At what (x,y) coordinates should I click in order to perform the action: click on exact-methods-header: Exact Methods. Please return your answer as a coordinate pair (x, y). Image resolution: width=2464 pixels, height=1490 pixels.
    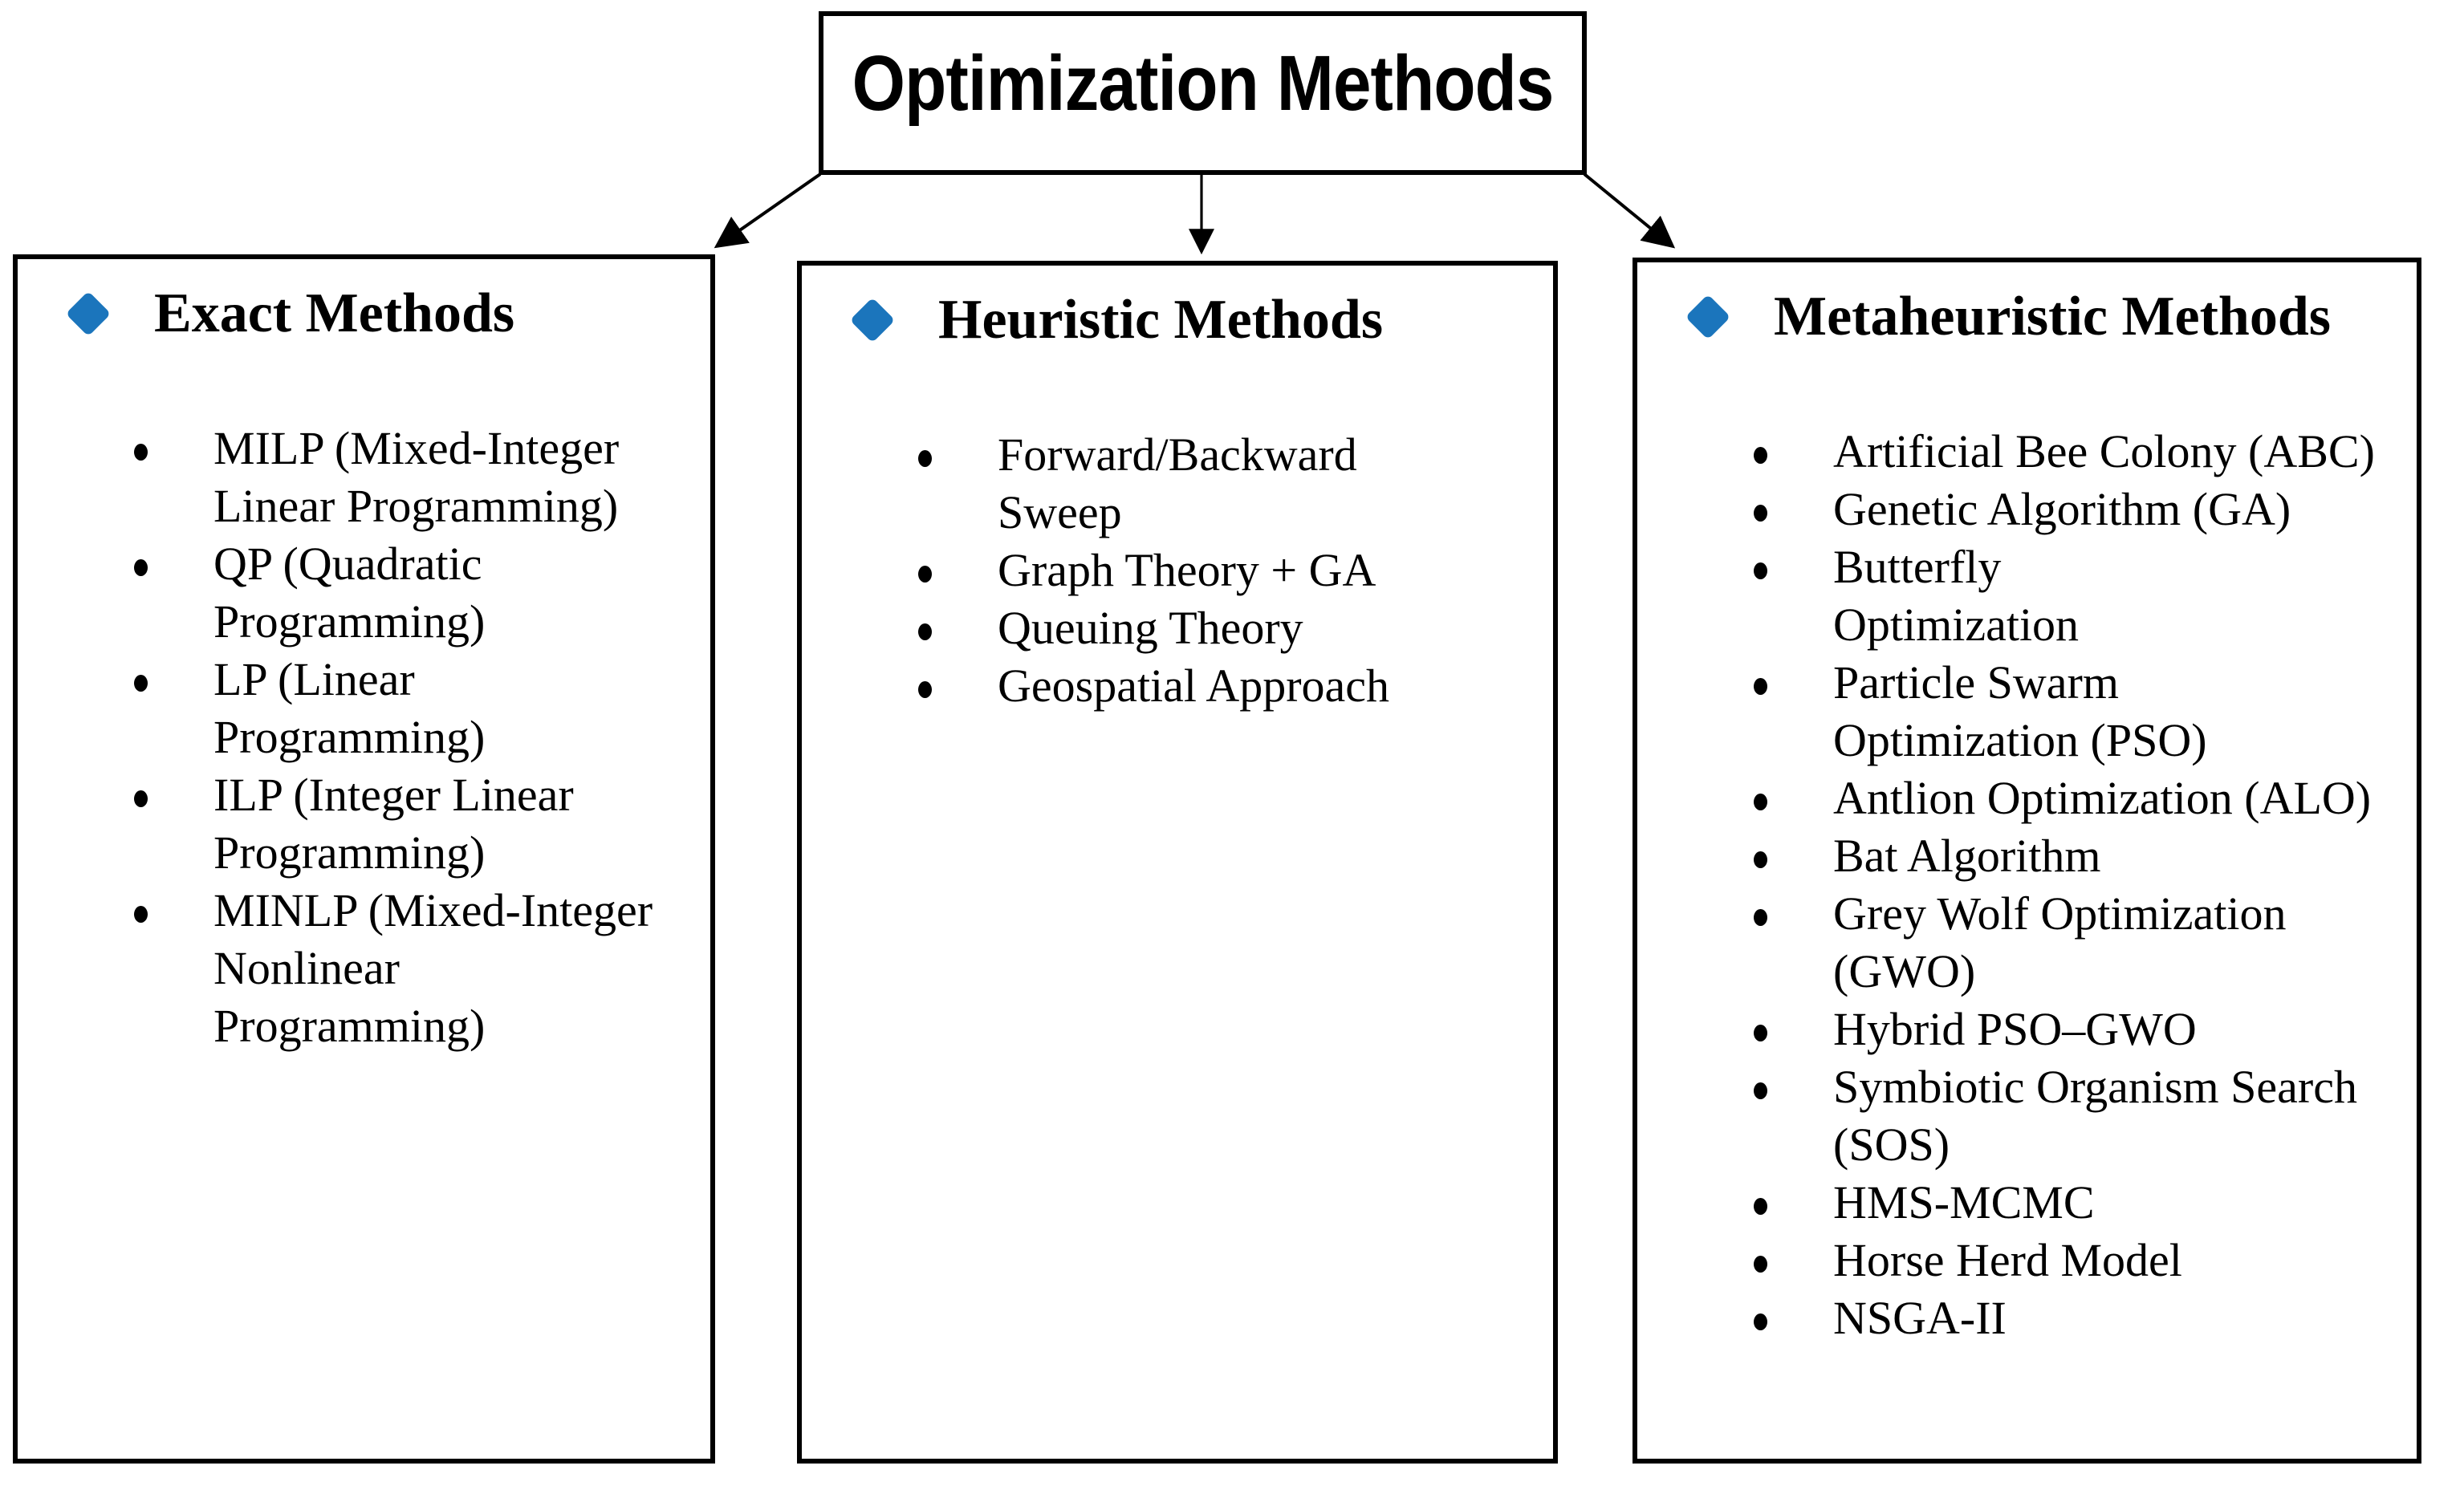
    Looking at the image, I should click on (364, 313).